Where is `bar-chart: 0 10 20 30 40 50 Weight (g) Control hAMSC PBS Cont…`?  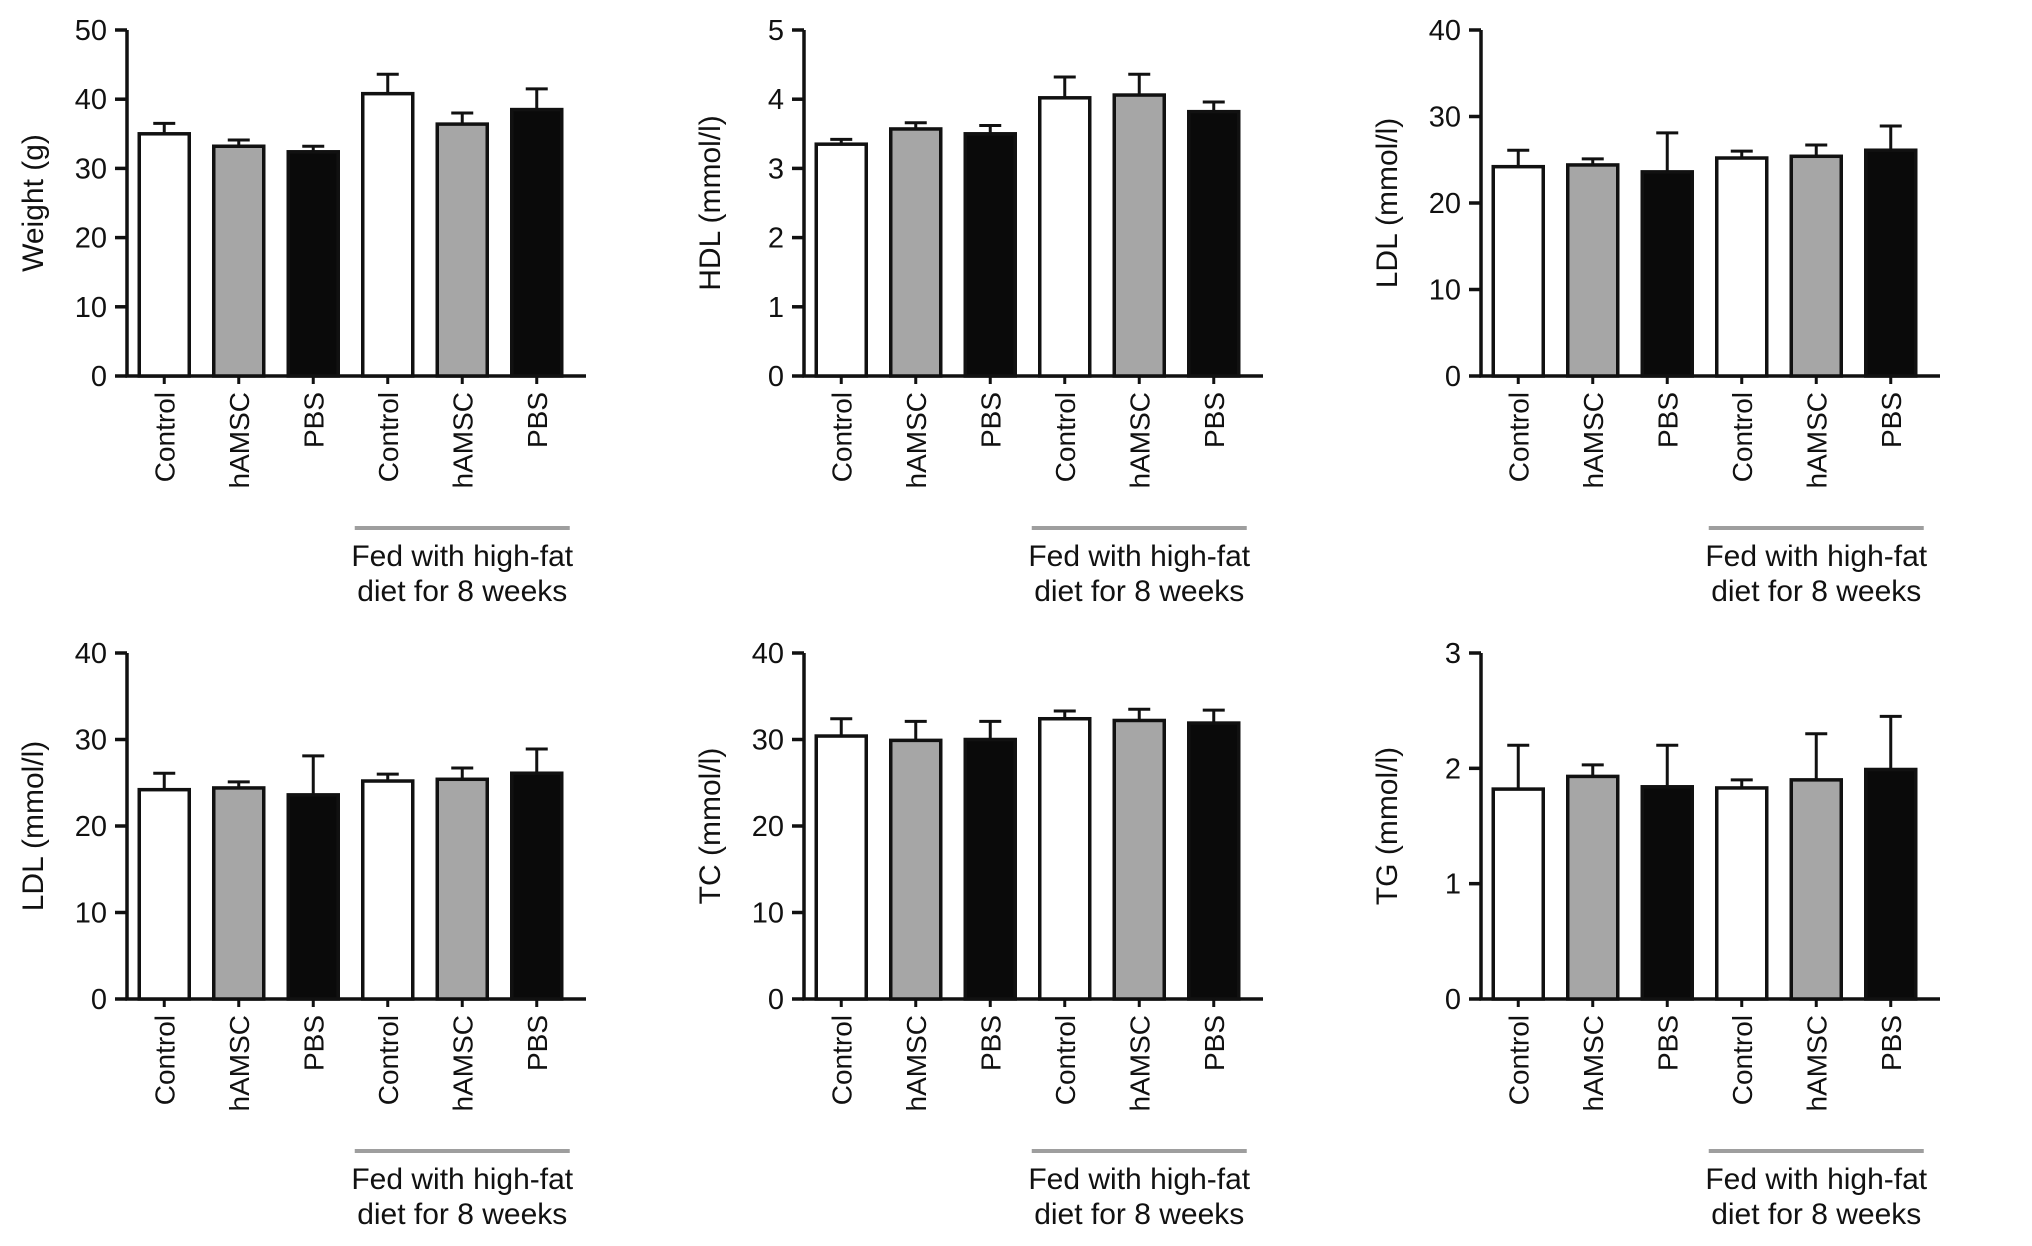 bar-chart: 0 10 20 30 40 50 Weight (g) Control hAMSC PBS Cont… is located at coordinates (301, 311).